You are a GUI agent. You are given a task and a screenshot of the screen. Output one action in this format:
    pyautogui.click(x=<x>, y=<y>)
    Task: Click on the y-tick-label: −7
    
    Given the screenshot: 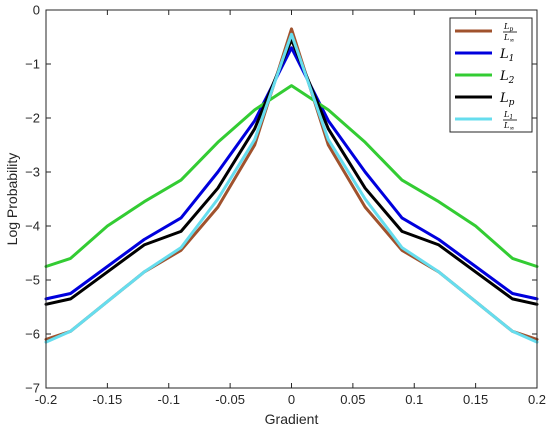 What is the action you would take?
    pyautogui.click(x=32, y=388)
    